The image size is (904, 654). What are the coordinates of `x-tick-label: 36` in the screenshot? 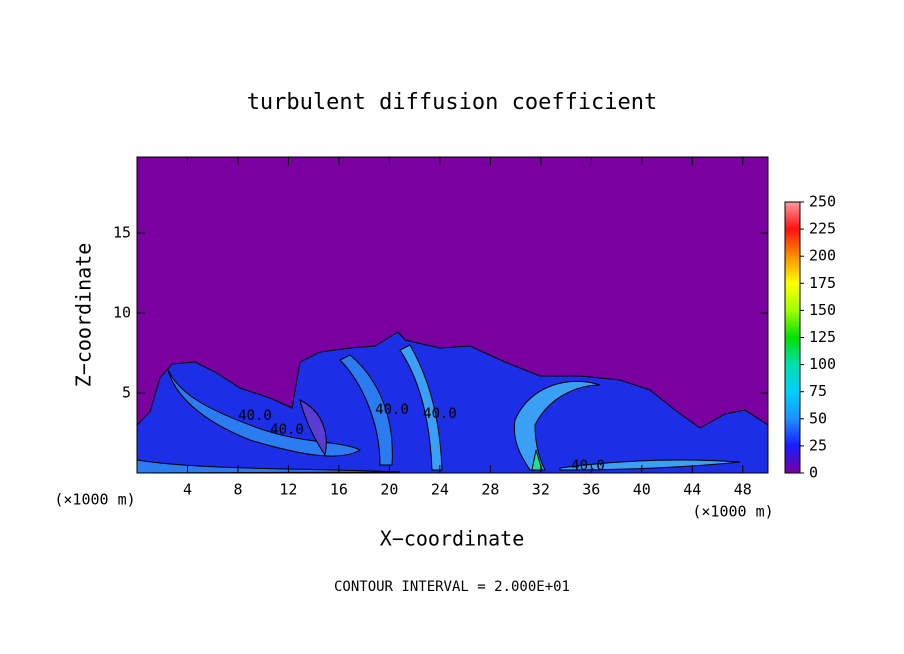 It's located at (591, 490).